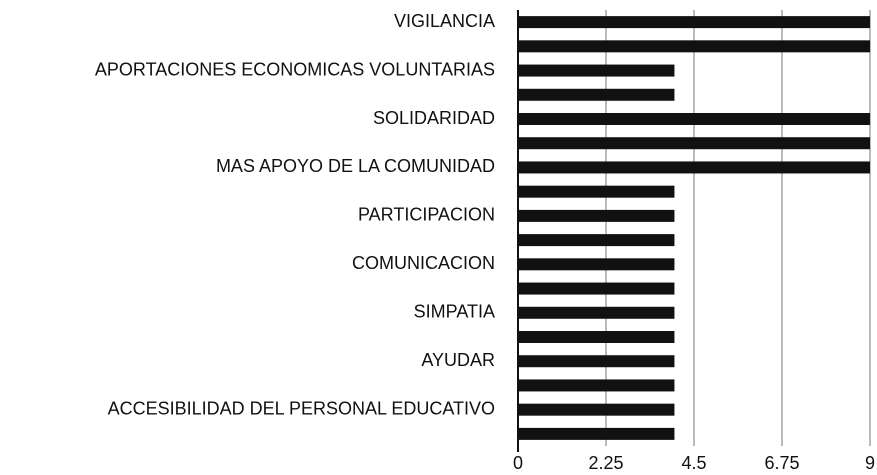 This screenshot has width=877, height=475. What do you see at coordinates (434, 118) in the screenshot?
I see `y-tick-label: SOLIDARIDAD` at bounding box center [434, 118].